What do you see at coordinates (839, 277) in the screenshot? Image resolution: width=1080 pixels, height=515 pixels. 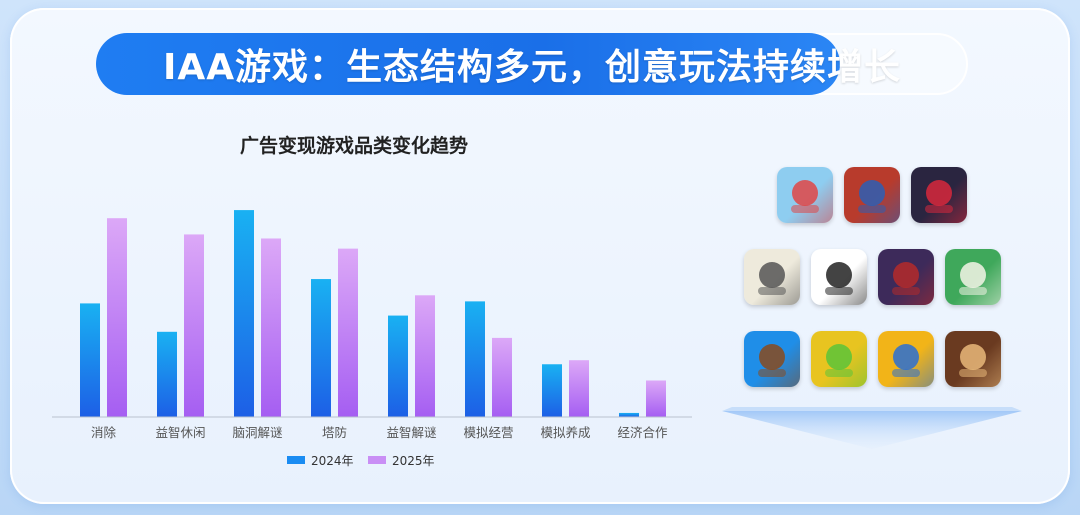 I see `brain-maze-icon` at bounding box center [839, 277].